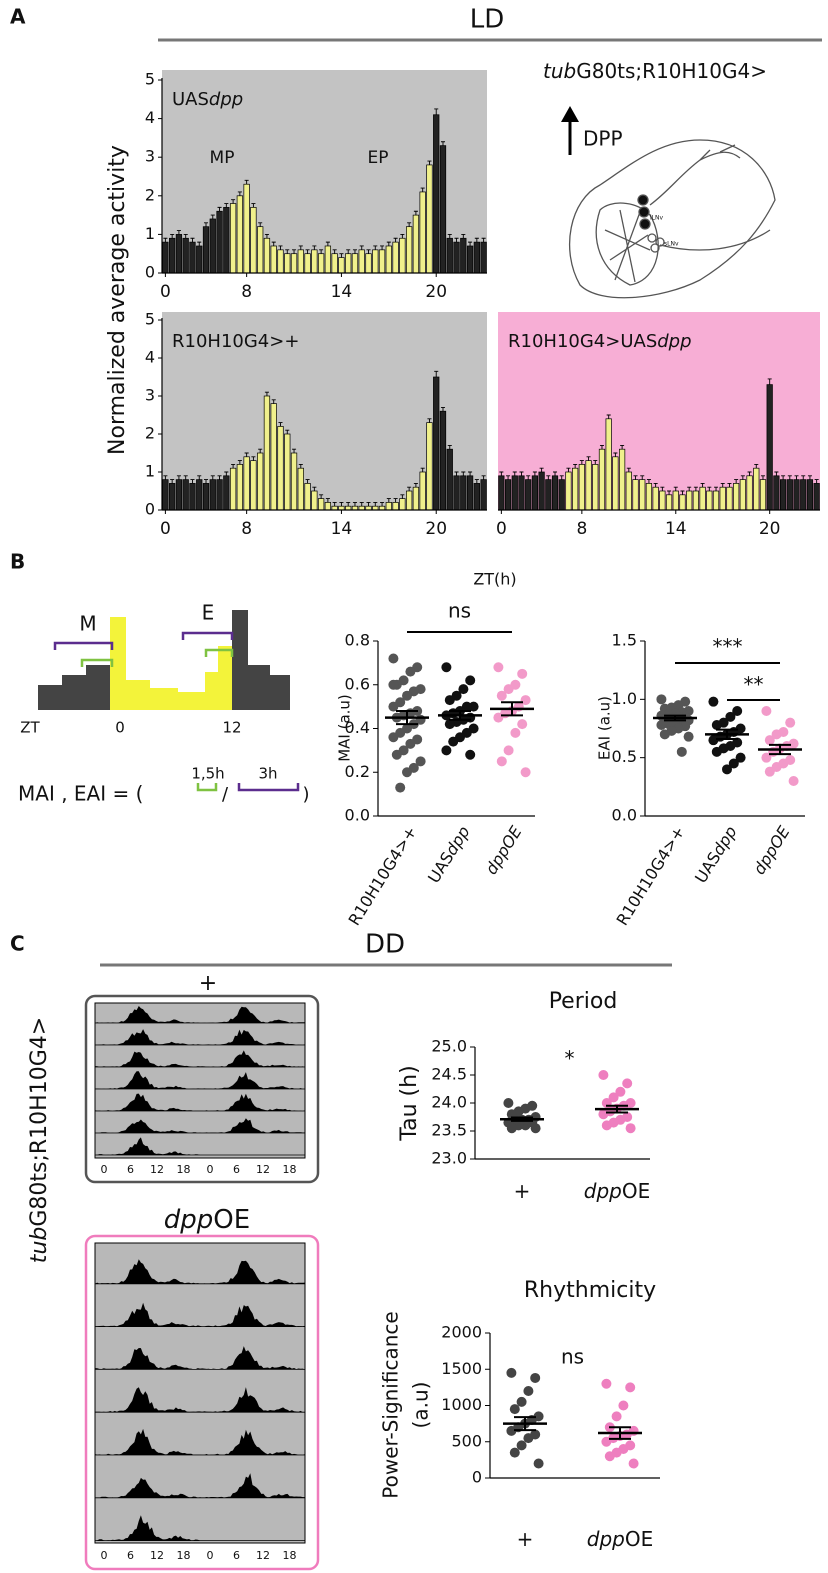 The width and height of the screenshot is (828, 1573). What do you see at coordinates (525, 1539) in the screenshot?
I see `x-tick-label: +` at bounding box center [525, 1539].